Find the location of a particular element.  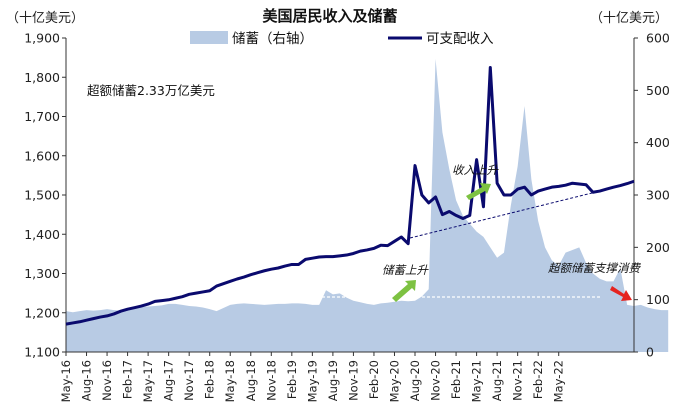

x-tick-label: Aug-20 is located at coordinates (415, 380).